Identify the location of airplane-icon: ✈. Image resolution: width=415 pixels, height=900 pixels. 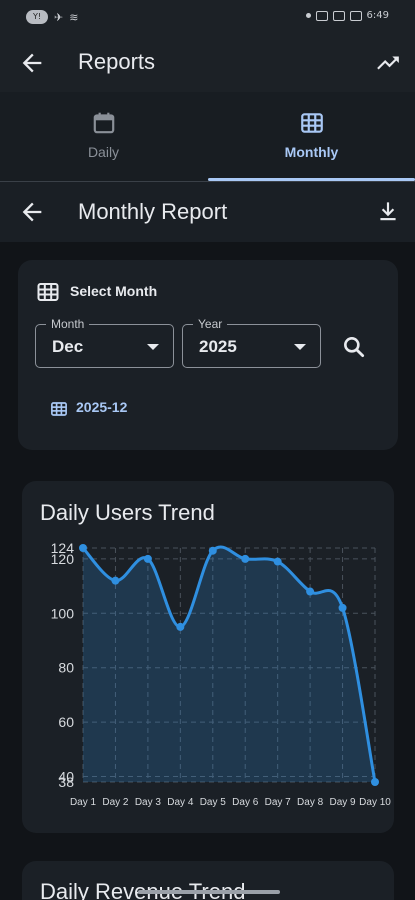
(59, 17).